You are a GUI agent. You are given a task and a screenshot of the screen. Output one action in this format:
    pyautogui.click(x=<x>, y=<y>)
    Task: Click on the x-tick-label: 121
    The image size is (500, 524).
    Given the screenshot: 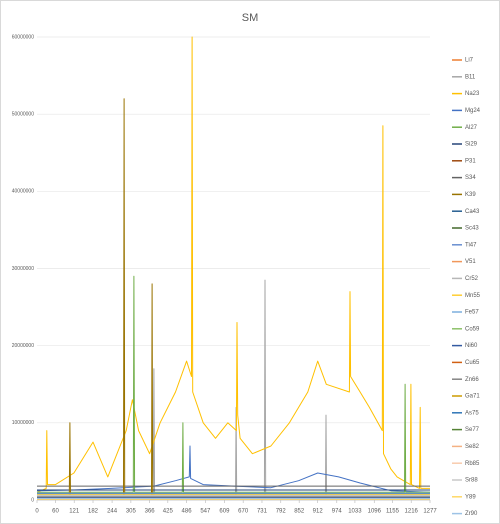 What is the action you would take?
    pyautogui.click(x=74, y=512)
    